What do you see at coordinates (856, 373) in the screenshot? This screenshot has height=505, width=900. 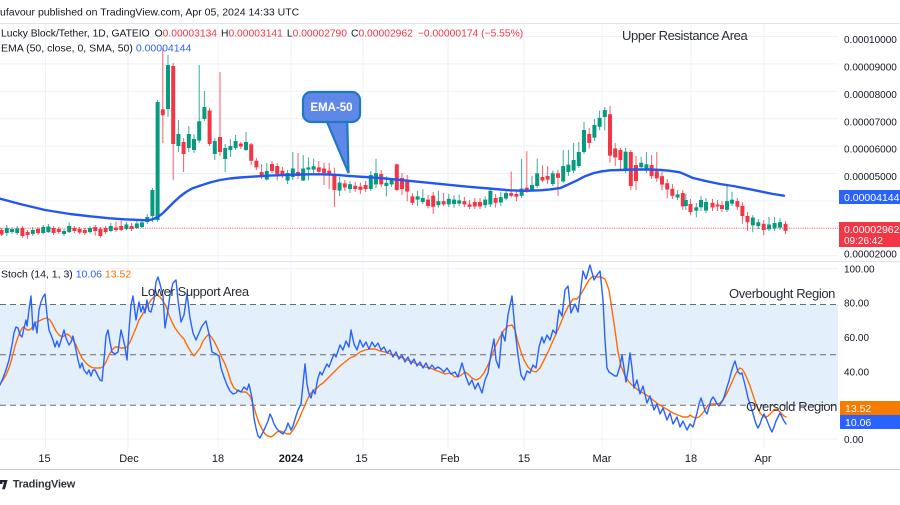 I see `svg-text: 40.00` at bounding box center [856, 373].